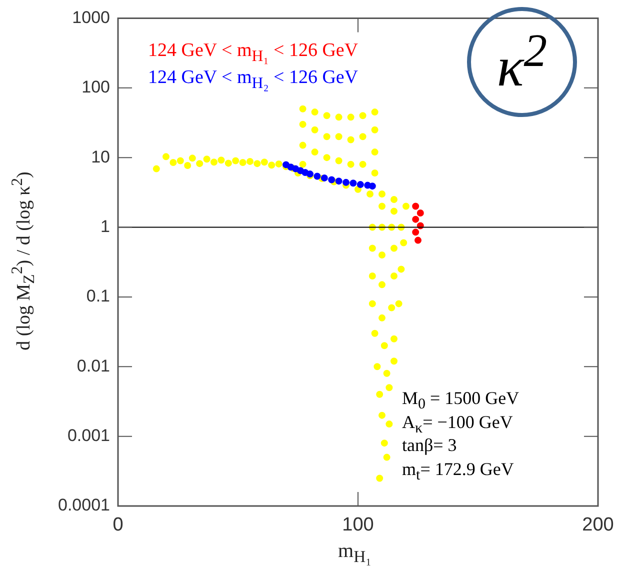 Image resolution: width=626 pixels, height=582 pixels. I want to click on x-tick-label: 100, so click(358, 525).